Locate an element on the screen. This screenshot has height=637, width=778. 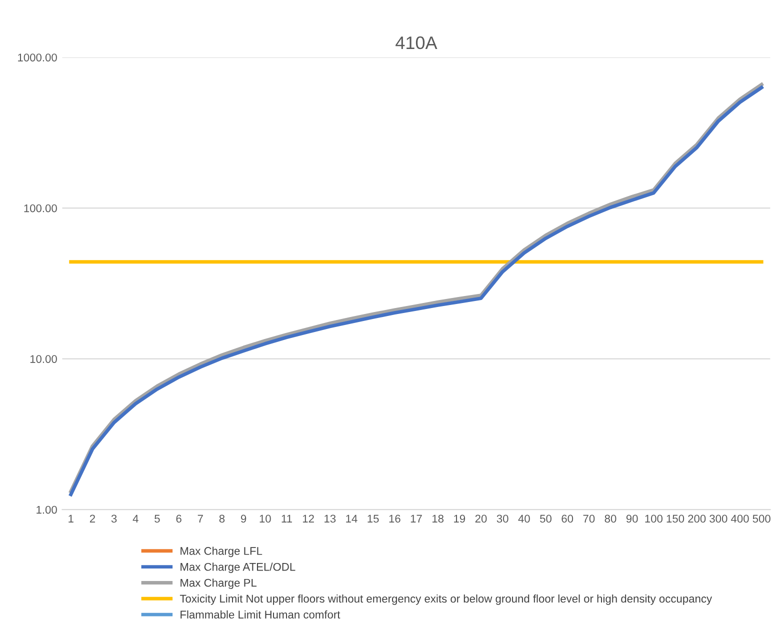
x-tick-label: 400 is located at coordinates (739, 518).